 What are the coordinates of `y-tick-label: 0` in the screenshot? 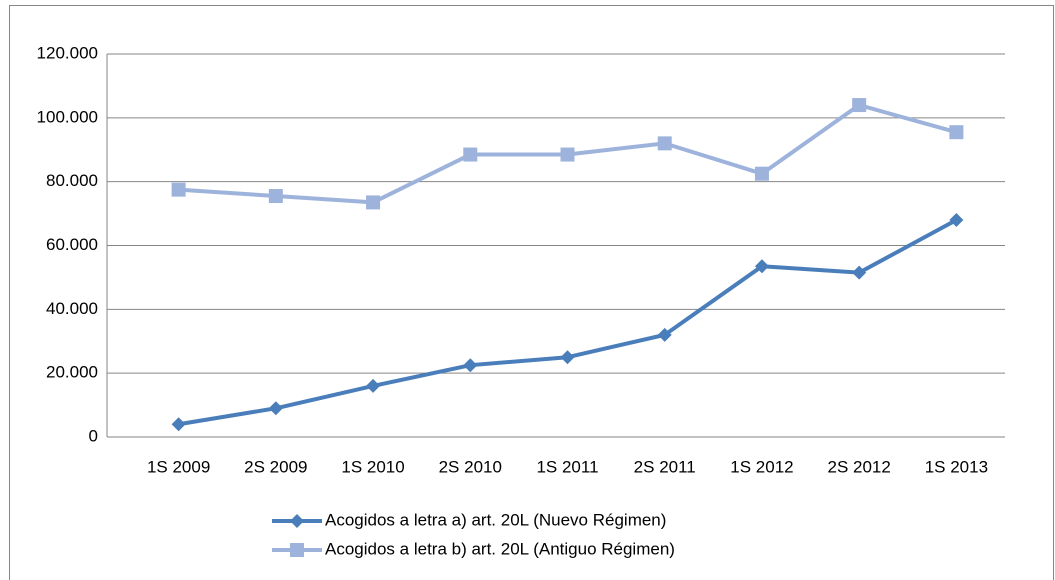 It's located at (93, 435).